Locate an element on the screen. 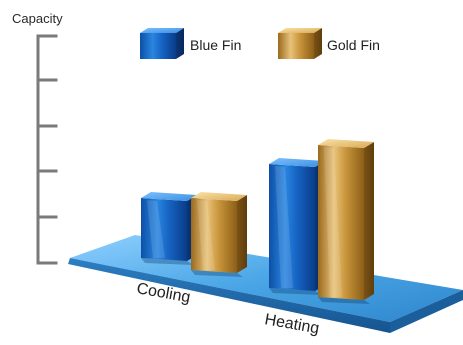  bar-gold-fin-heating is located at coordinates (346, 221).